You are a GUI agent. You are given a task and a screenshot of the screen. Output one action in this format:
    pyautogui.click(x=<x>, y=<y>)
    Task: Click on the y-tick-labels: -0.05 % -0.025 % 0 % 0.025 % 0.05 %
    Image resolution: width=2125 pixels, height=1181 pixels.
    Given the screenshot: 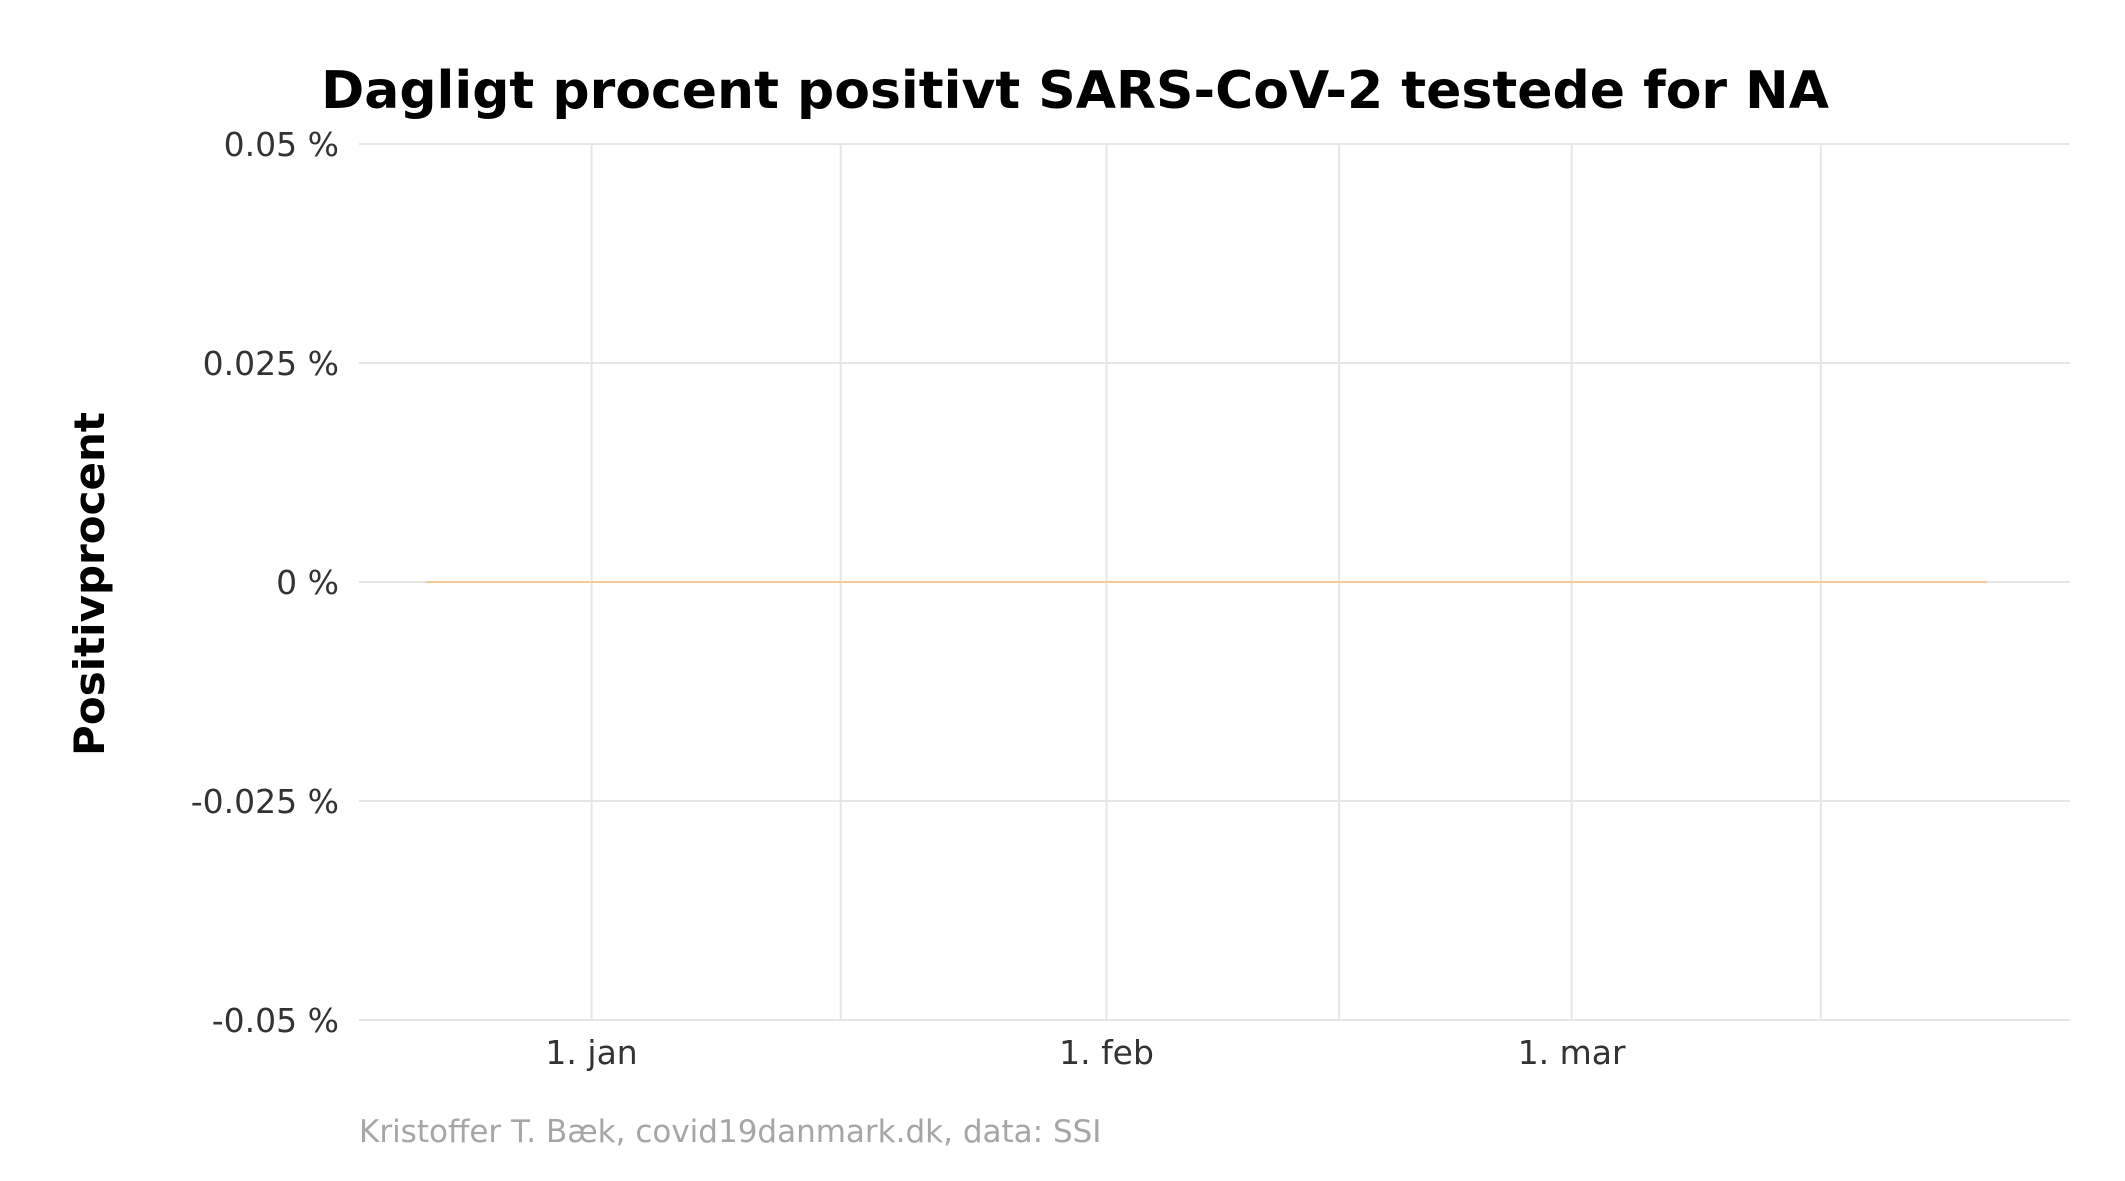 What is the action you would take?
    pyautogui.click(x=265, y=582)
    